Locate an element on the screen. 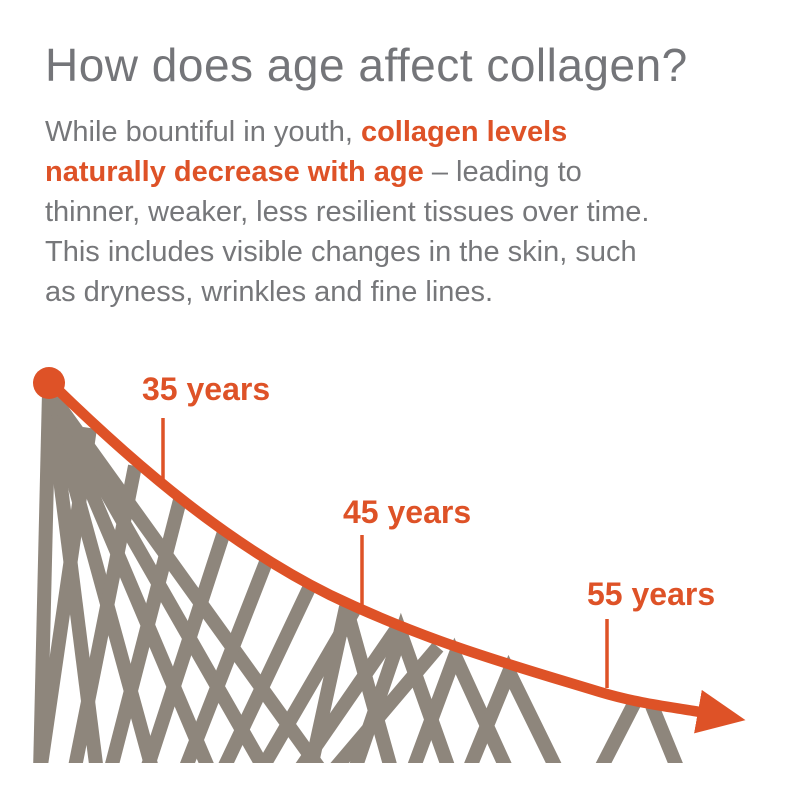 Image resolution: width=800 pixels, height=800 pixels. paragraph-line: as dryness, wrinkles and fine lines. is located at coordinates (347, 292).